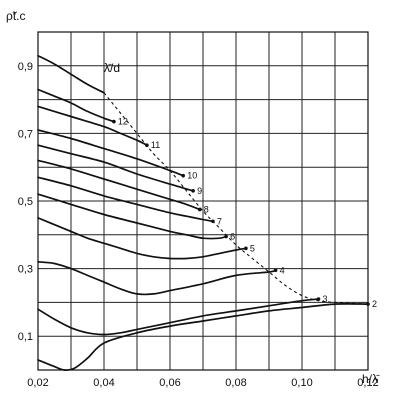  Describe the element at coordinates (282, 270) in the screenshot. I see `series-label: 4` at that location.